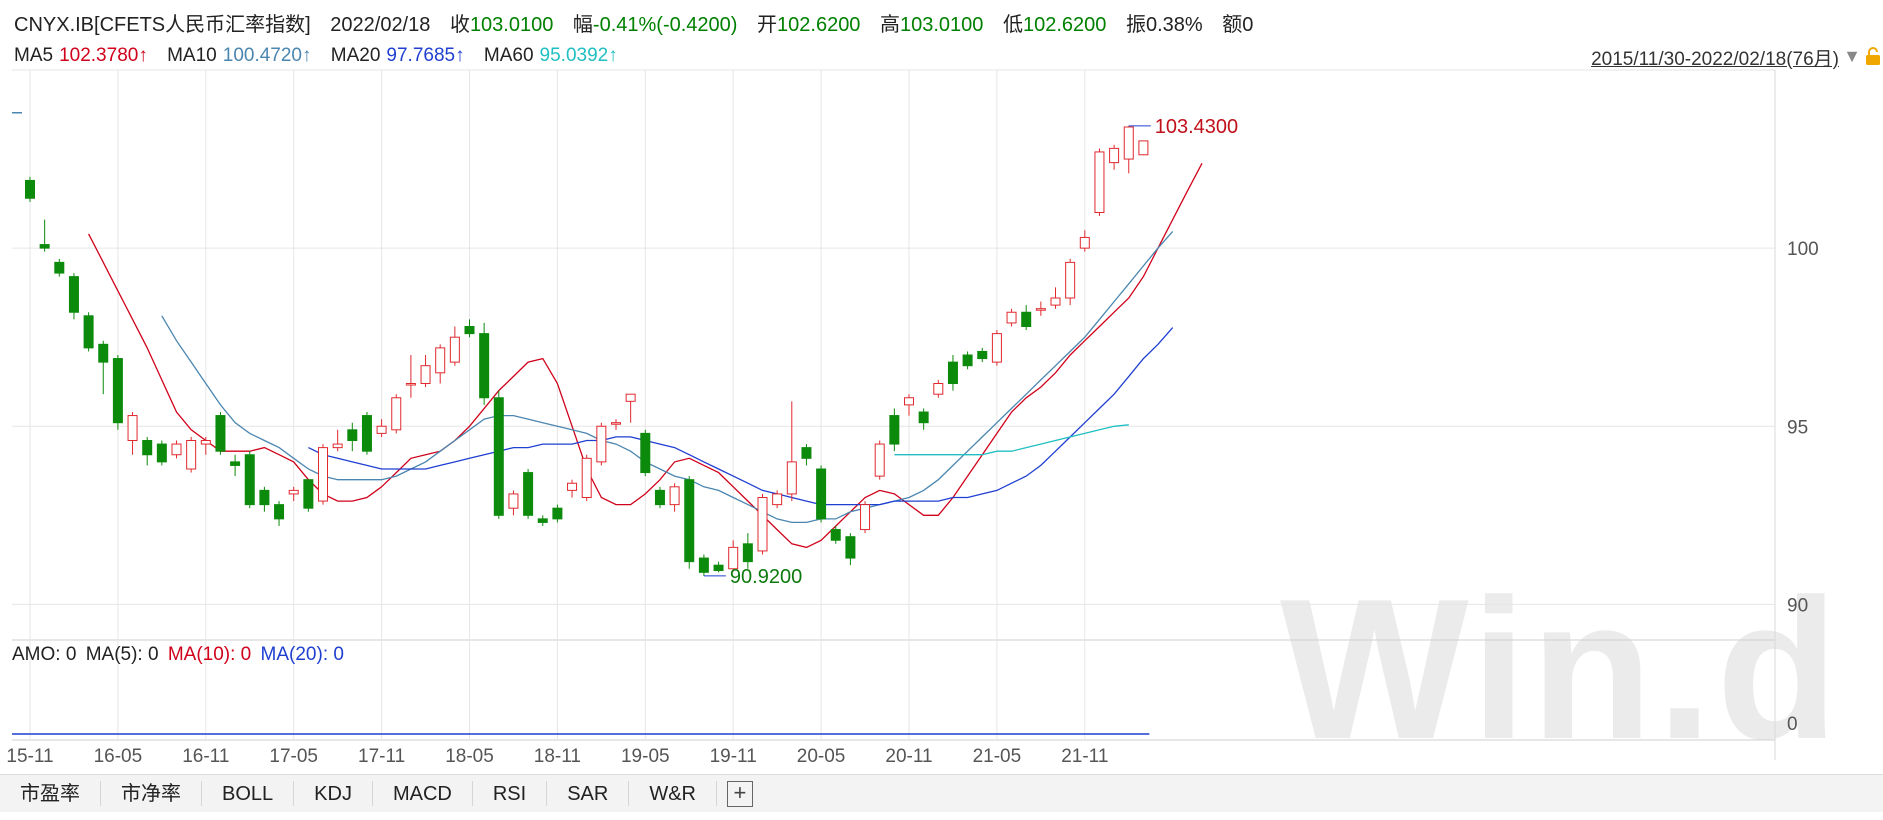 The height and width of the screenshot is (820, 1883). I want to click on tab-boll: BOLL, so click(248, 794).